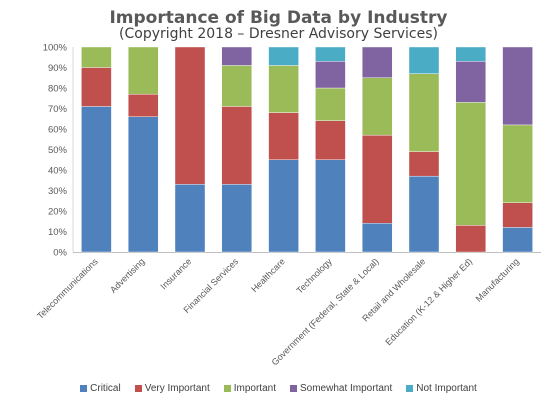 This screenshot has width=557, height=402. Describe the element at coordinates (428, 301) in the screenshot. I see `x-tick-label: Education (K-12 & Higher Ed)` at that location.